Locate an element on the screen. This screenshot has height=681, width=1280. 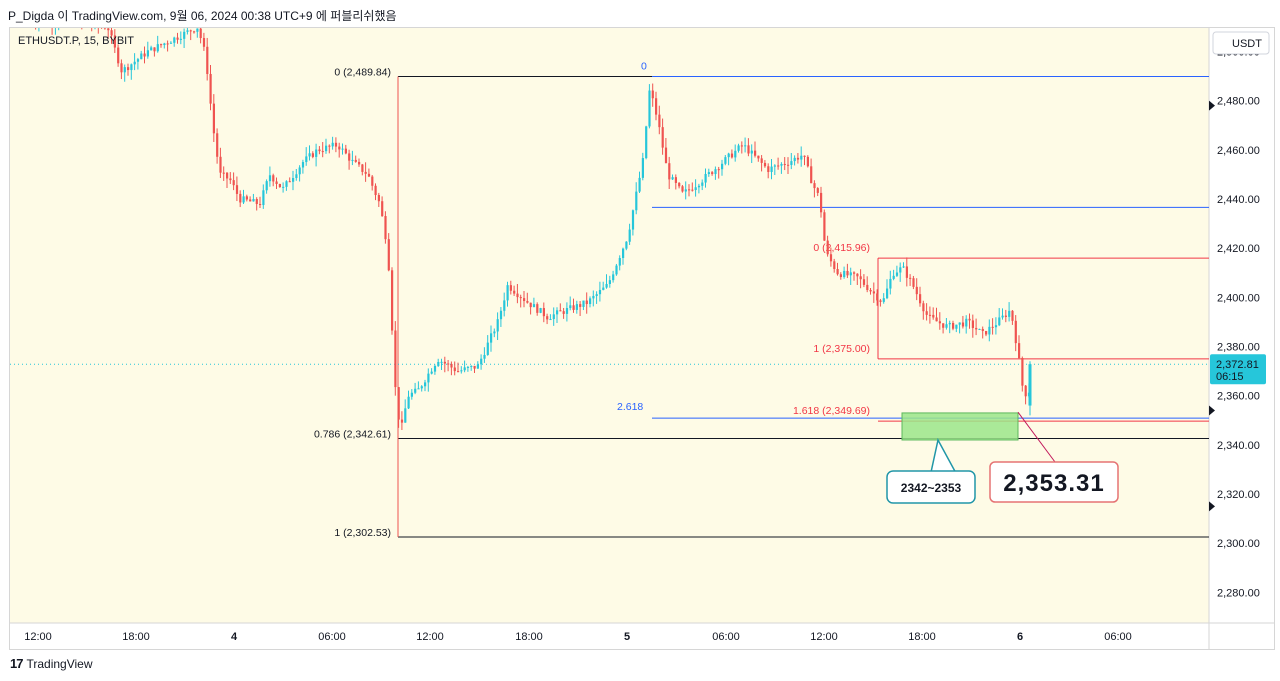
candle-latest is located at coordinates (1030, 388).